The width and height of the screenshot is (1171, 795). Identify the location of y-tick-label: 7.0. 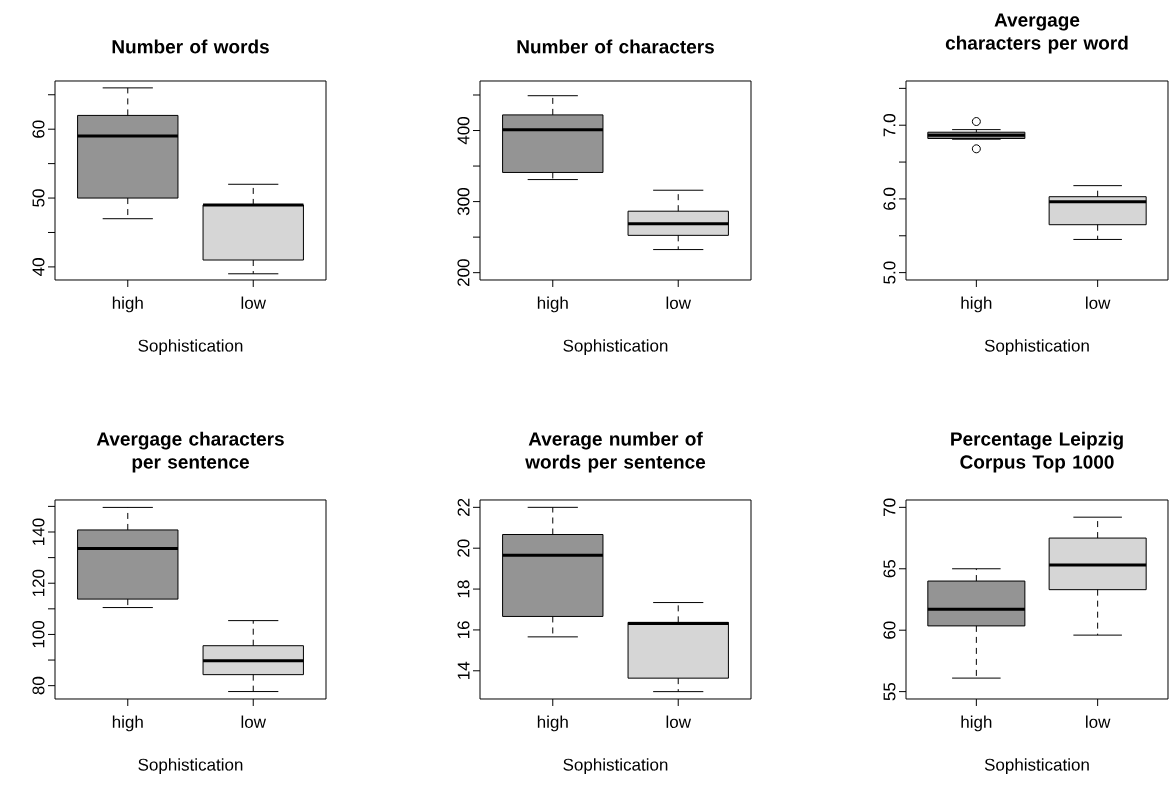
(889, 125).